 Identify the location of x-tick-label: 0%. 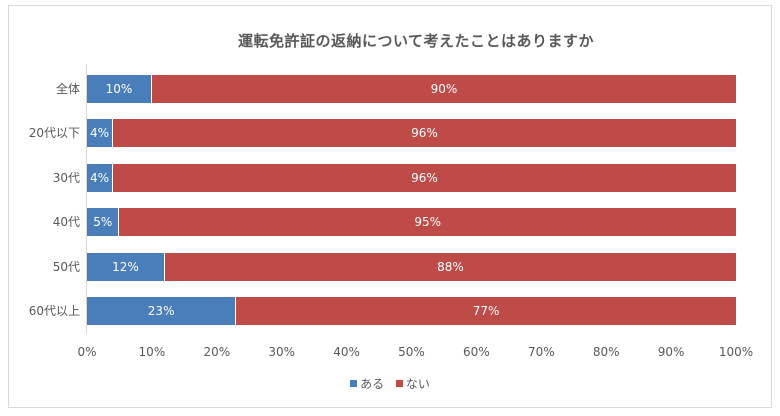
(87, 352).